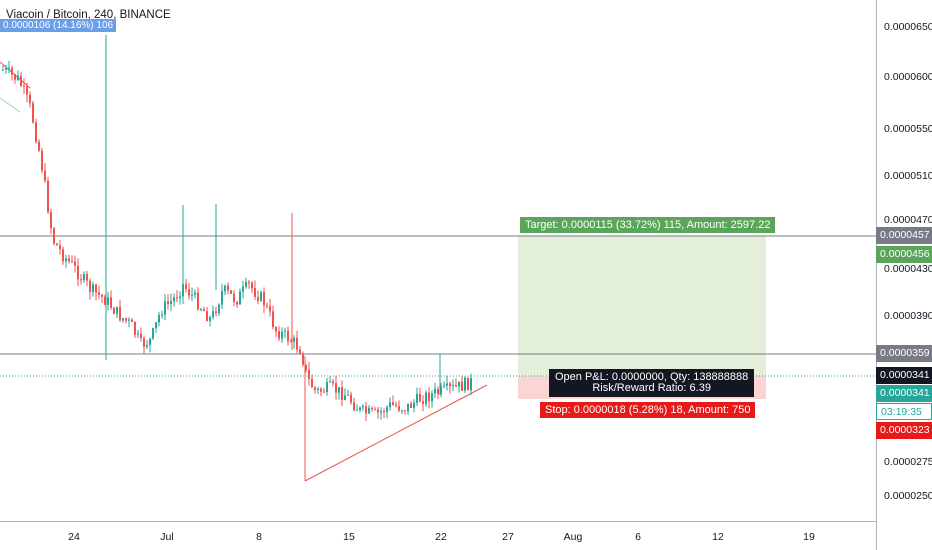 Image resolution: width=932 pixels, height=550 pixels. Describe the element at coordinates (908, 176) in the screenshot. I see `price-label: 0.0000510` at that location.